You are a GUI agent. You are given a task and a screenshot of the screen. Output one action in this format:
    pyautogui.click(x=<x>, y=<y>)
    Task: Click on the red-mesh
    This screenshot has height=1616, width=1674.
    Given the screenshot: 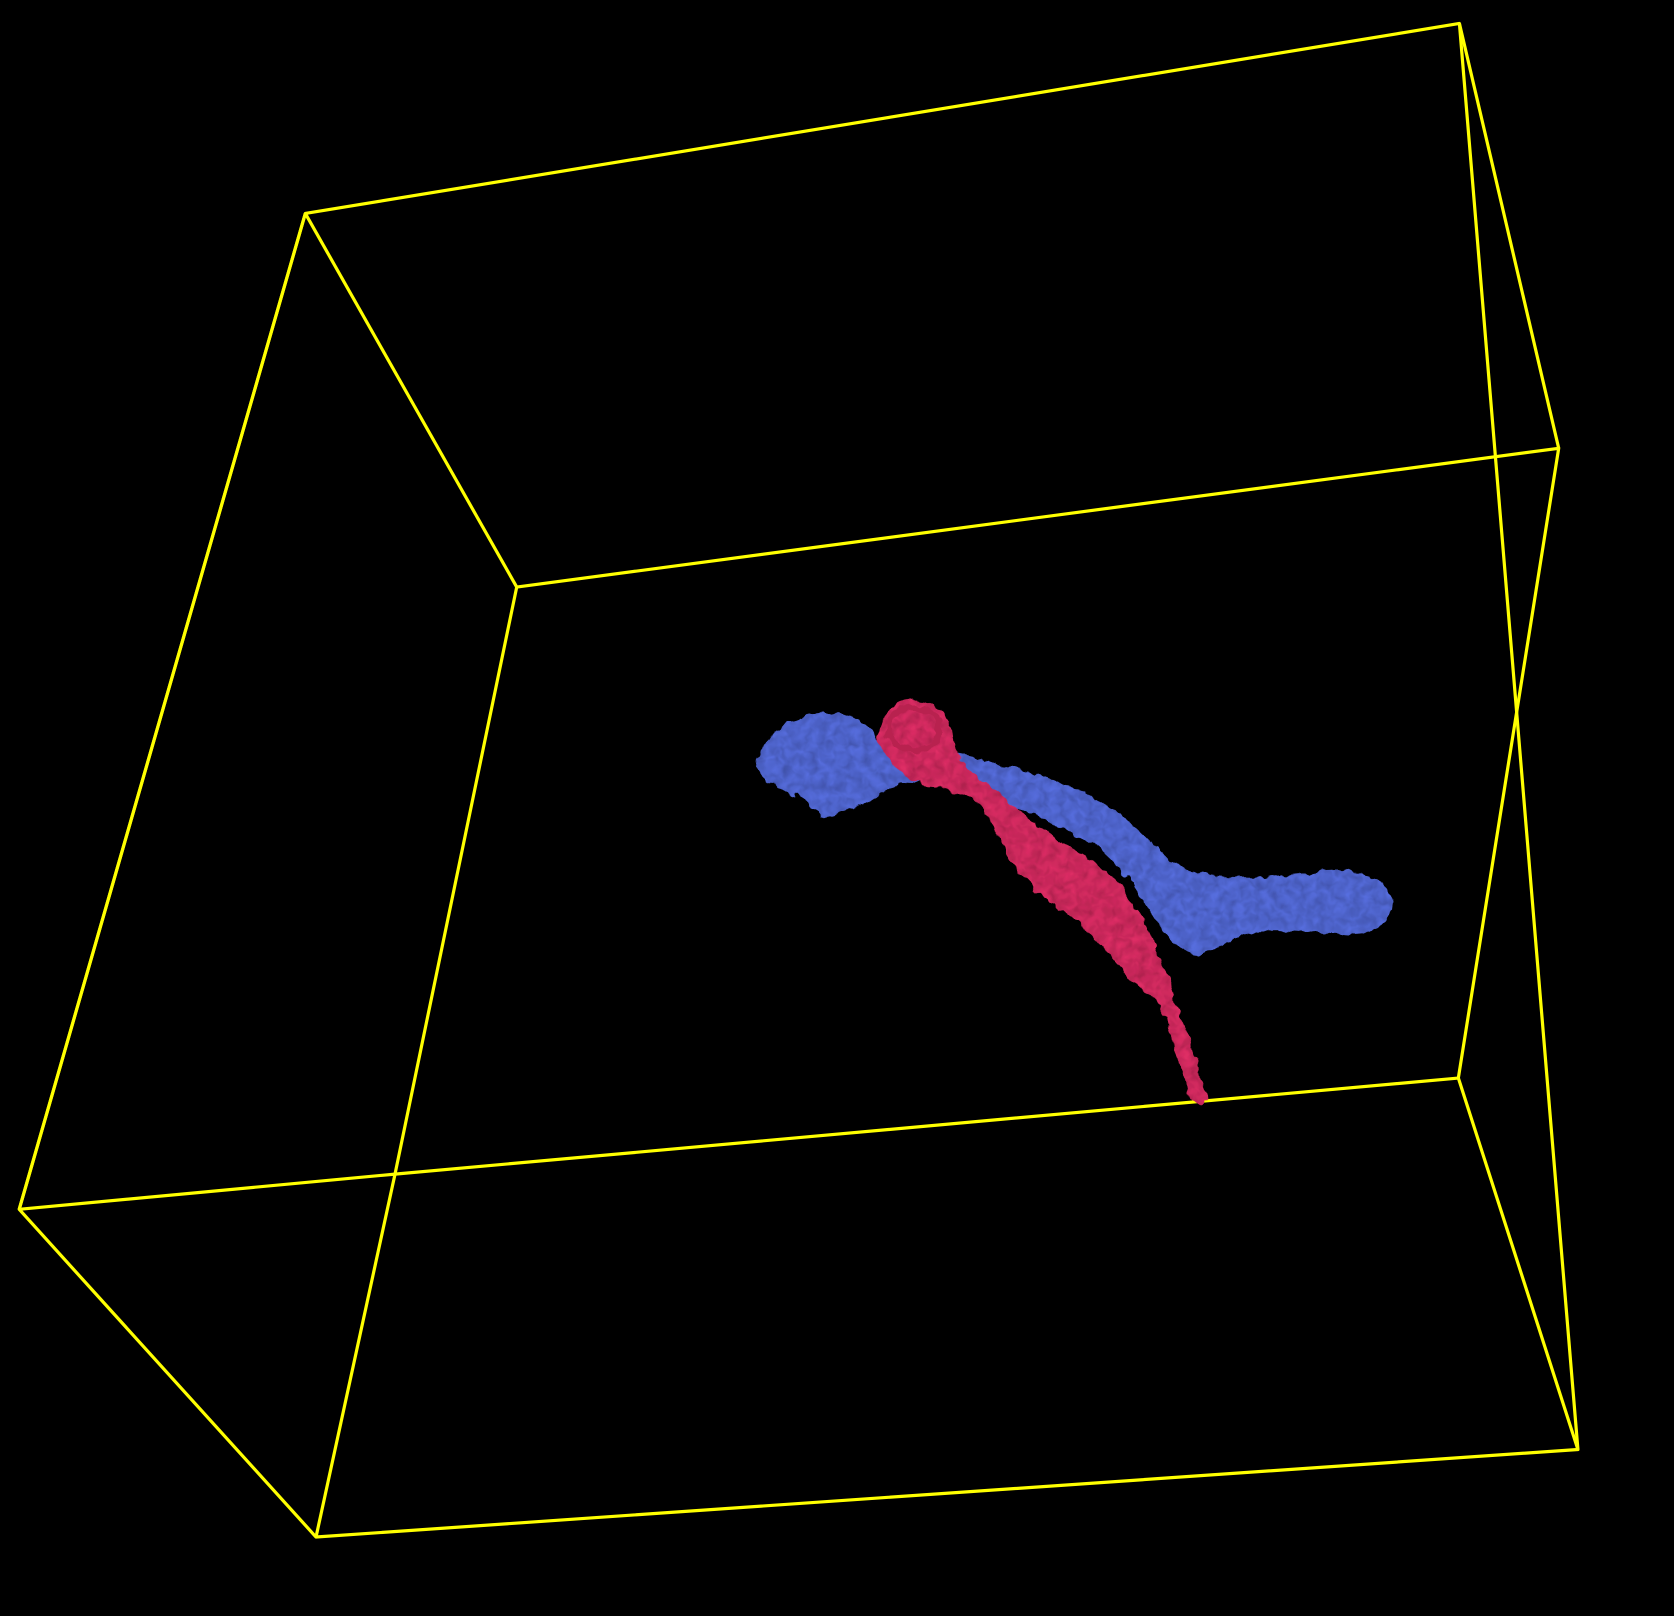 What is the action you would take?
    pyautogui.click(x=1041, y=902)
    